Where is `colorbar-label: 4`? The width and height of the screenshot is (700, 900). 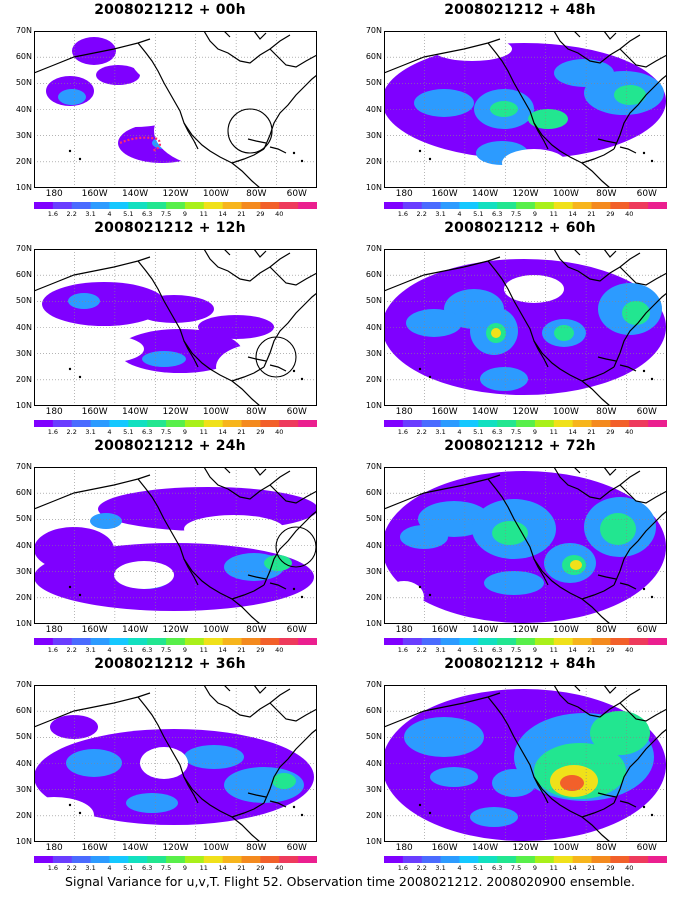
colorbar-label: 4 is located at coordinates (459, 650).